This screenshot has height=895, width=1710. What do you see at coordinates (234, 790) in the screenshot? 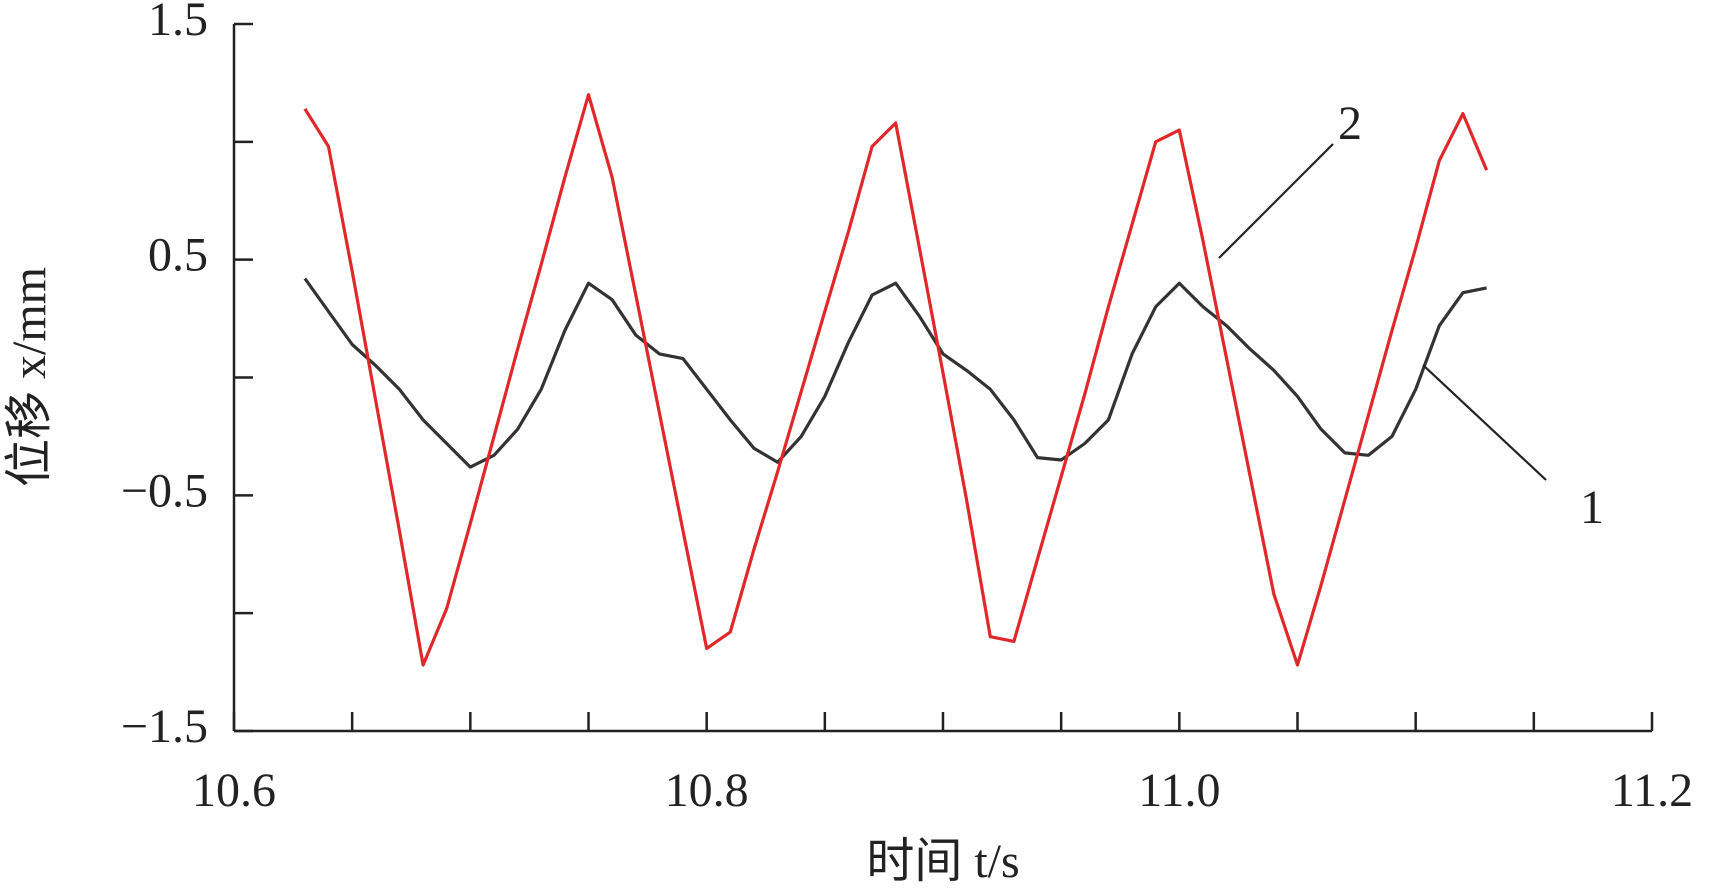
I see `x-tick-label: 10.6` at bounding box center [234, 790].